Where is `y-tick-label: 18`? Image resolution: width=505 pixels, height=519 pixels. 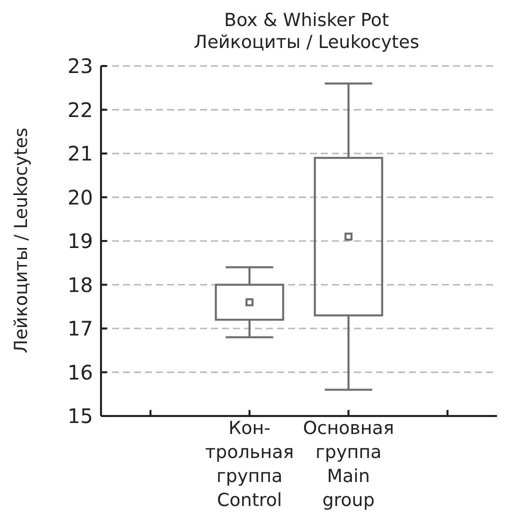
y-tick-label: 18 is located at coordinates (80, 284).